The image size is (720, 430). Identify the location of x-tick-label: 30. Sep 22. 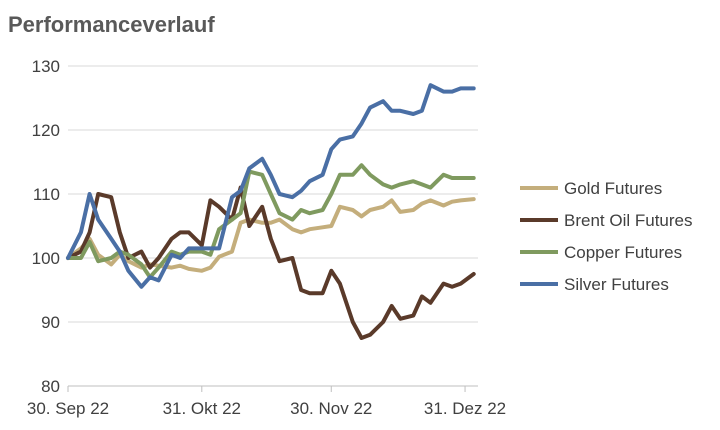
(68, 408).